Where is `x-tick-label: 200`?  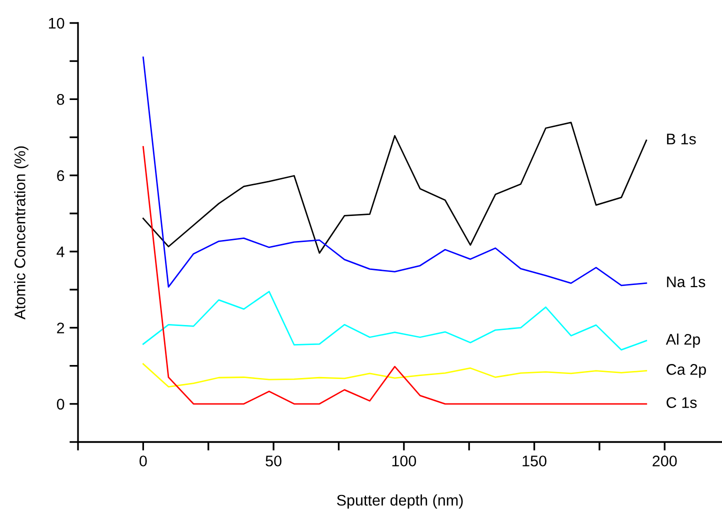
x-tick-label: 200 is located at coordinates (664, 461).